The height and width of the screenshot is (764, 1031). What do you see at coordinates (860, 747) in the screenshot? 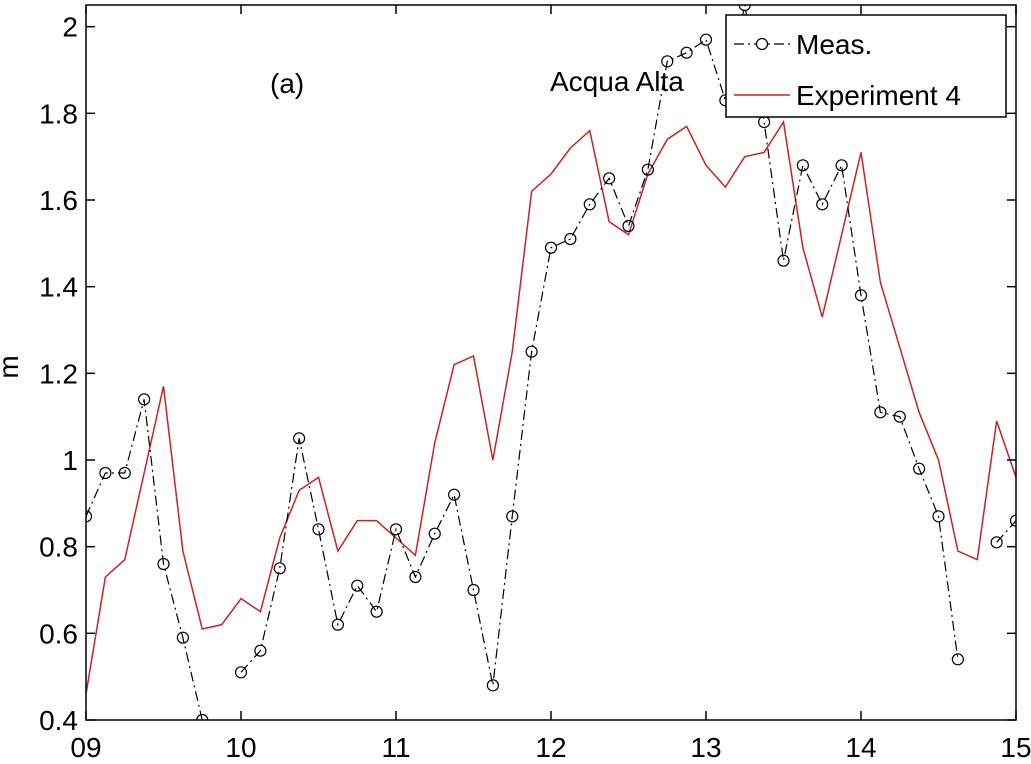
I see `x-tick-label: 14` at bounding box center [860, 747].